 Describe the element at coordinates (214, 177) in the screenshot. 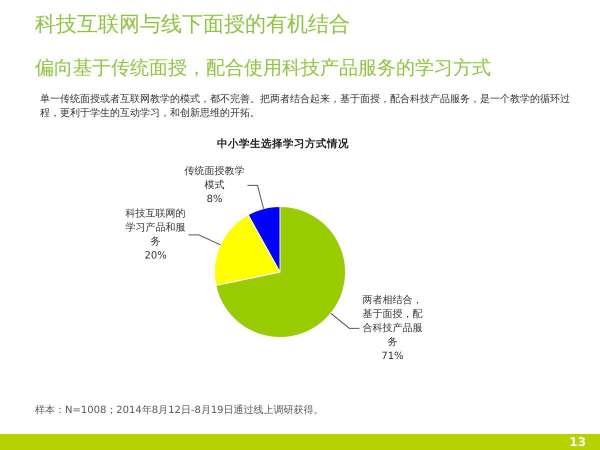

I see `slice-label: 传统面授教学模式` at that location.